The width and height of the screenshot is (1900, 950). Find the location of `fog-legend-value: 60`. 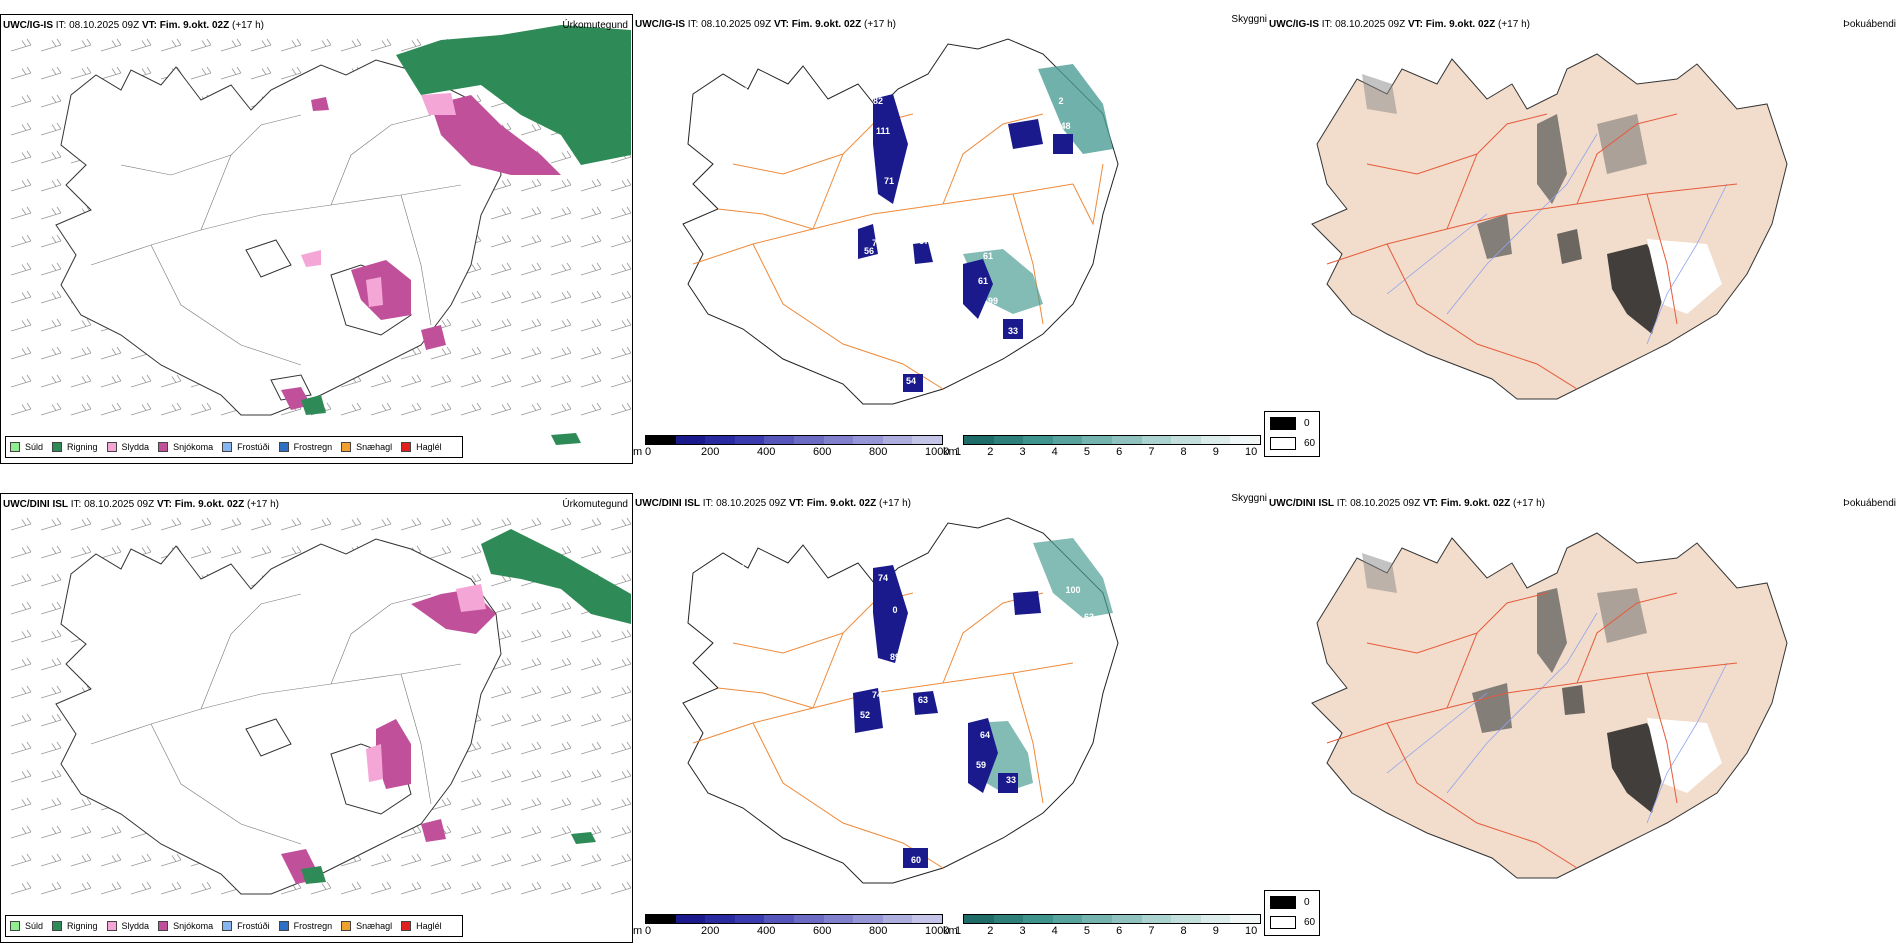

fog-legend-value: 60 is located at coordinates (1310, 922).